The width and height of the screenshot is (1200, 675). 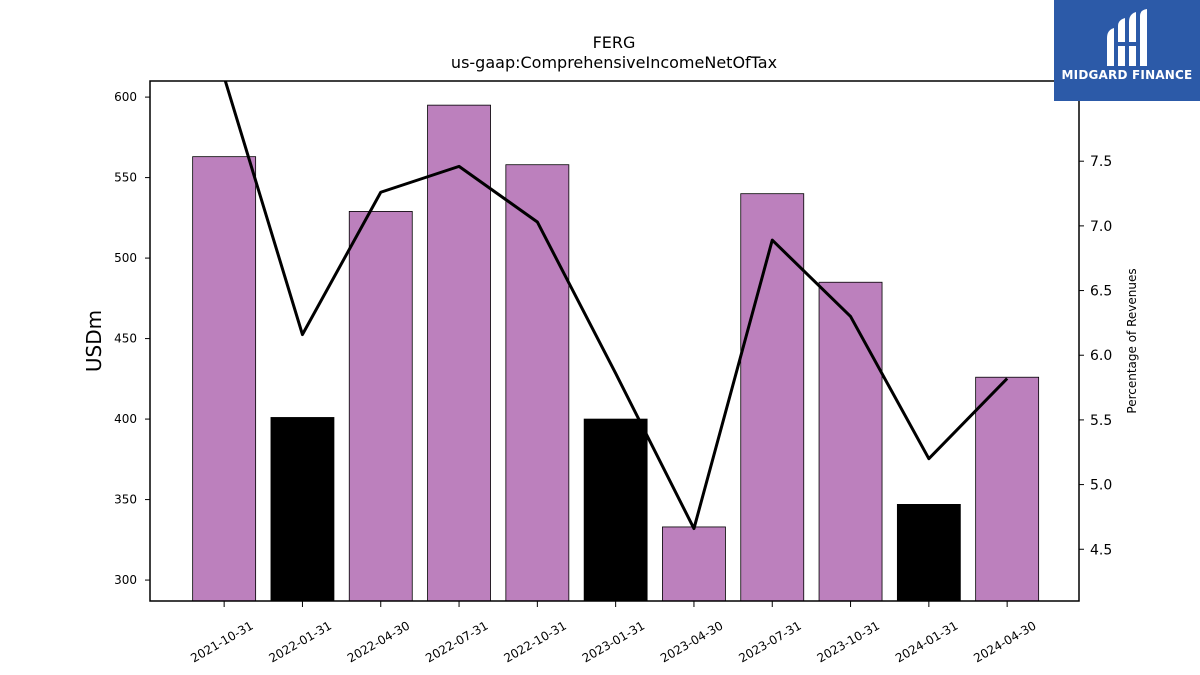 I want to click on y-tick-label: 400, so click(x=125, y=419).